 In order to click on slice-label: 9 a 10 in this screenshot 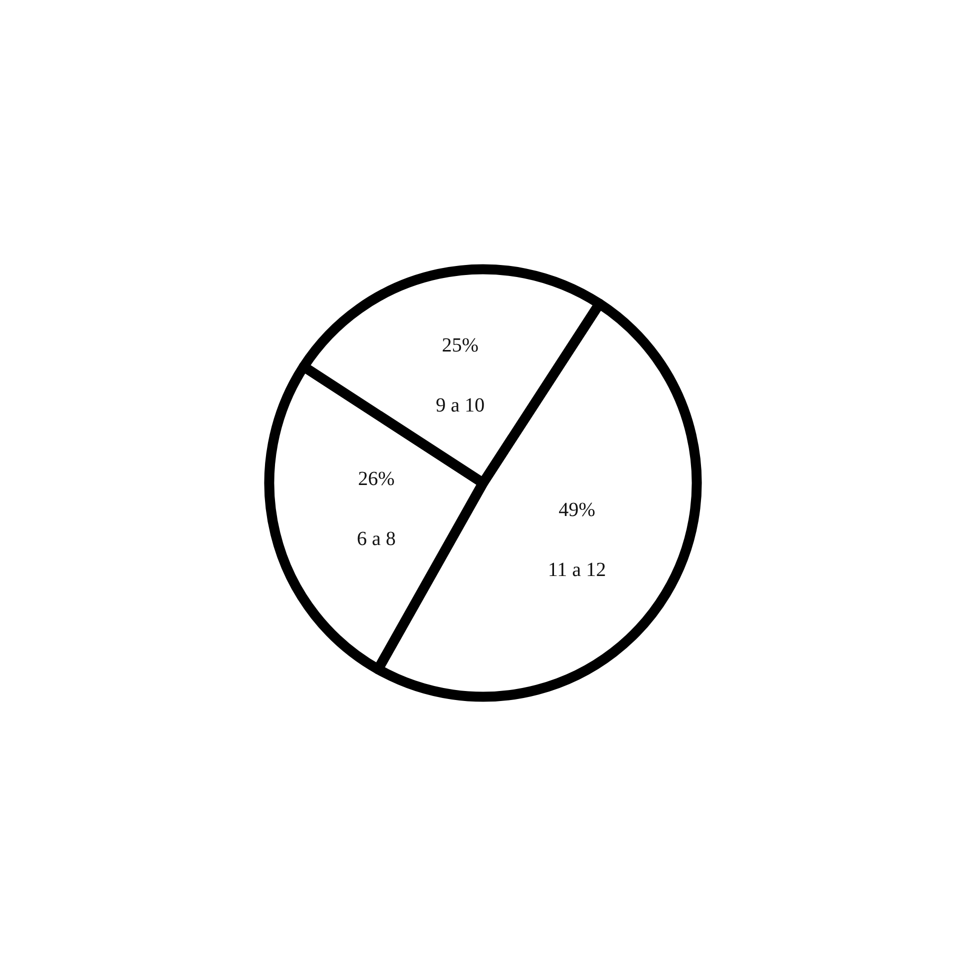, I will do `click(460, 405)`.